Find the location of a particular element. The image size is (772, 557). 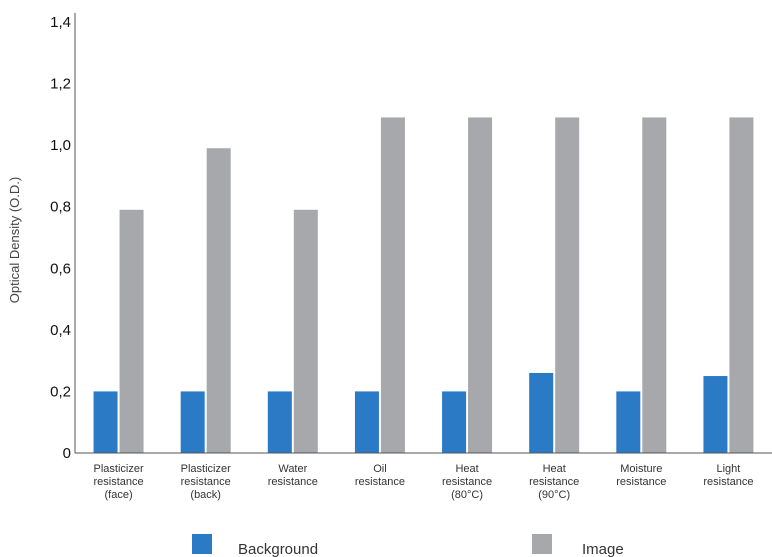

y-tick-label: 0,2 is located at coordinates (60, 391).